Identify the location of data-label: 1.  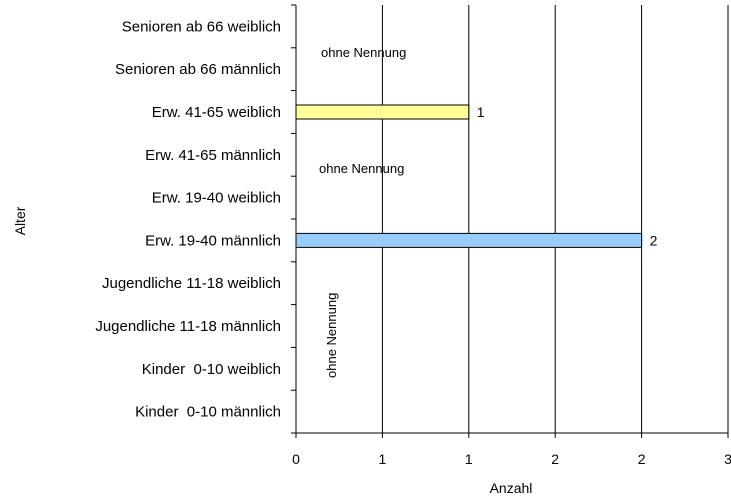
(481, 112).